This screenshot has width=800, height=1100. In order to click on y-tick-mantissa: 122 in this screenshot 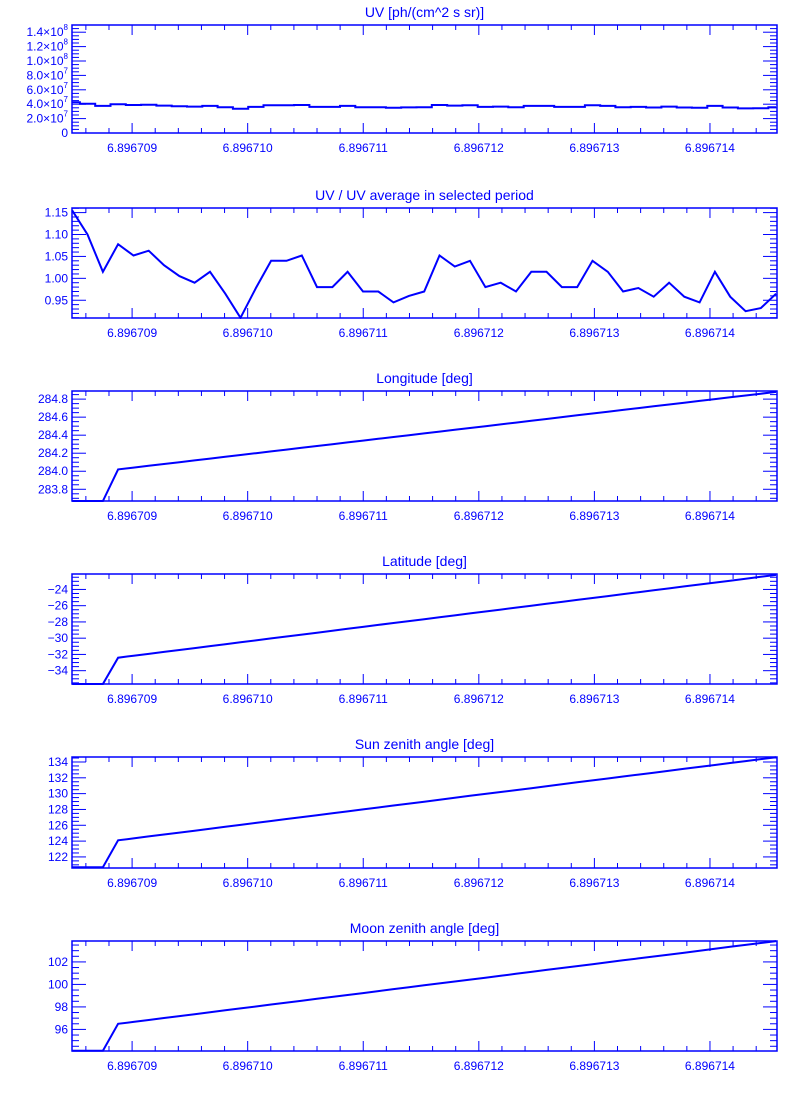, I will do `click(58, 857)`.